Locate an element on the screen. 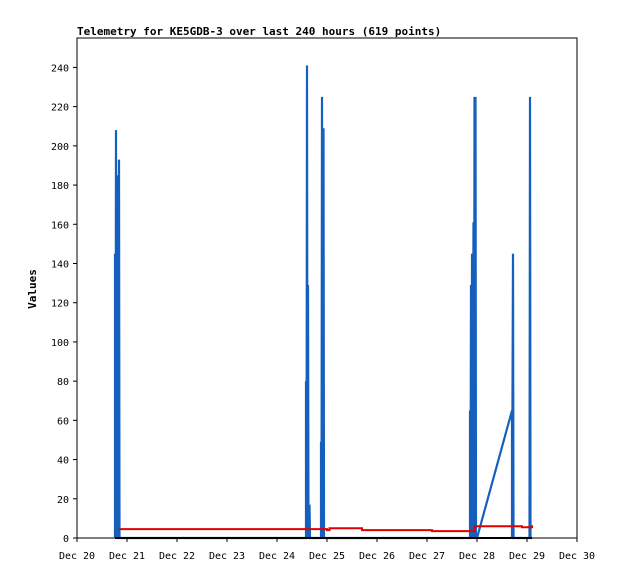  y-axis: 0 20 40 60 80 100 120 140 160 180 200 220 240 is located at coordinates (64, 304).